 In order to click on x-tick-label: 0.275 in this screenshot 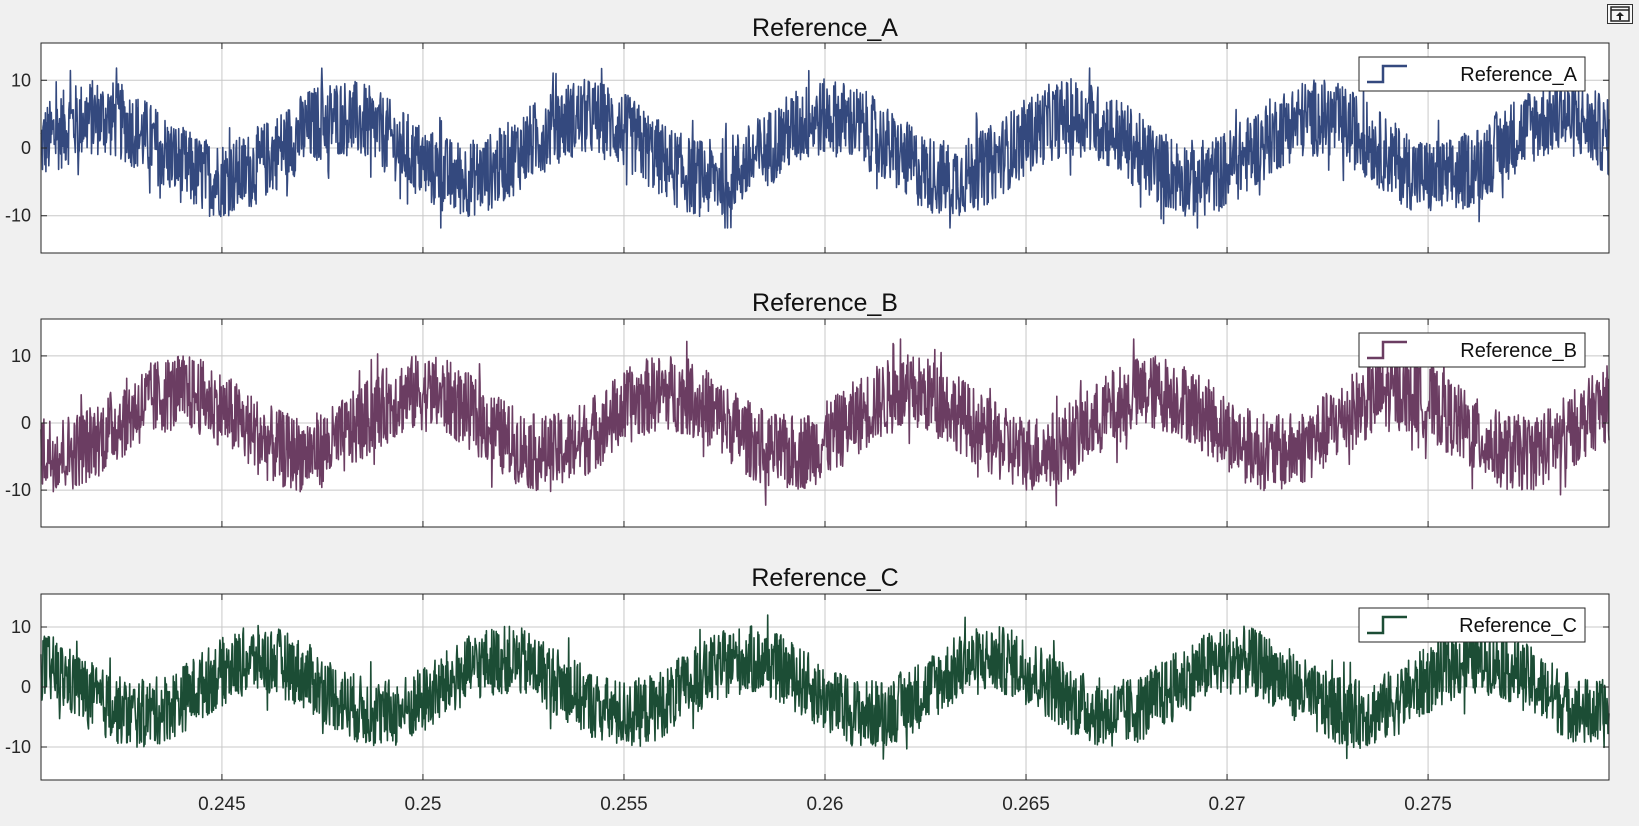, I will do `click(1428, 804)`.